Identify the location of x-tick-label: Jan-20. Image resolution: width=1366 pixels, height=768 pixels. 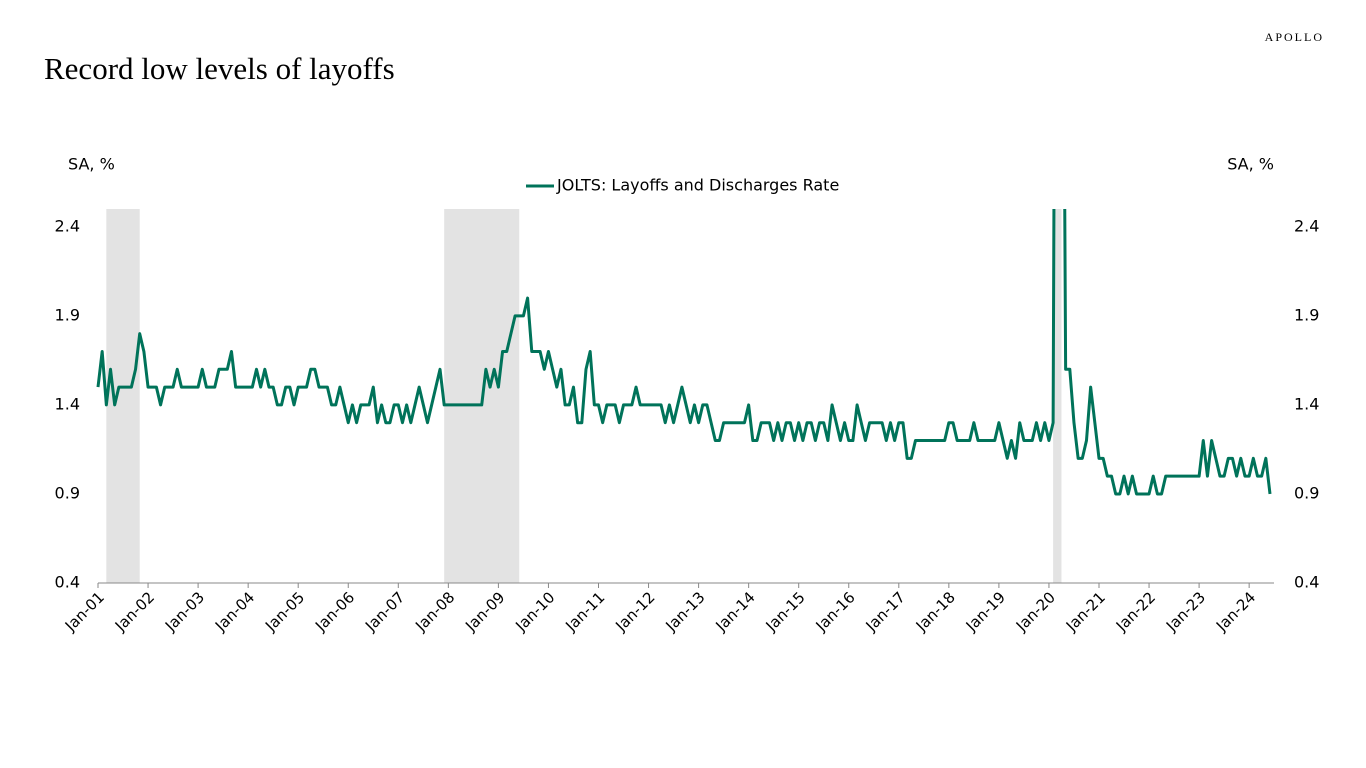
(1035, 611).